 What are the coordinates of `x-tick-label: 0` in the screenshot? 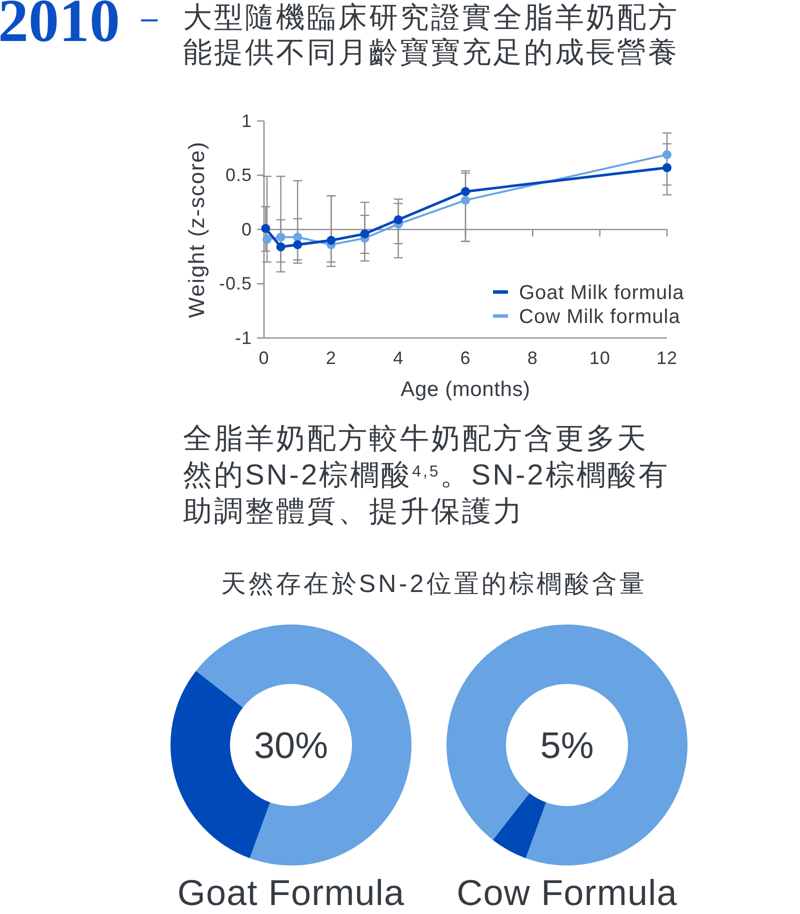 It's located at (264, 358).